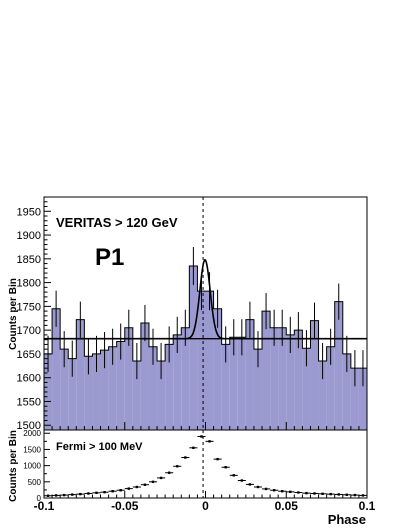 Image resolution: width=408 pixels, height=528 pixels. Describe the element at coordinates (44, 506) in the screenshot. I see `x-tick-label: -0.1` at that location.